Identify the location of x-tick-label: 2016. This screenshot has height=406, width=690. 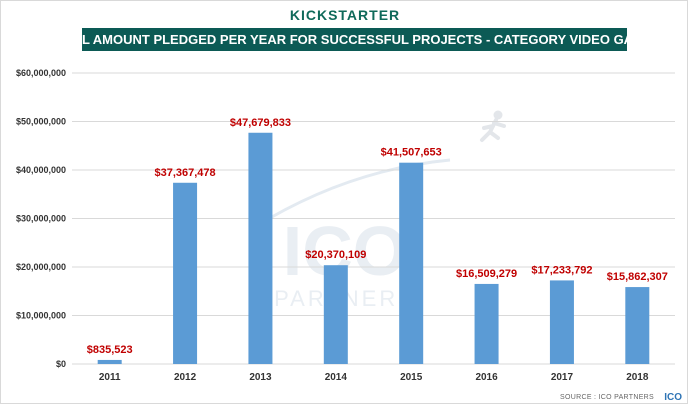
(486, 377).